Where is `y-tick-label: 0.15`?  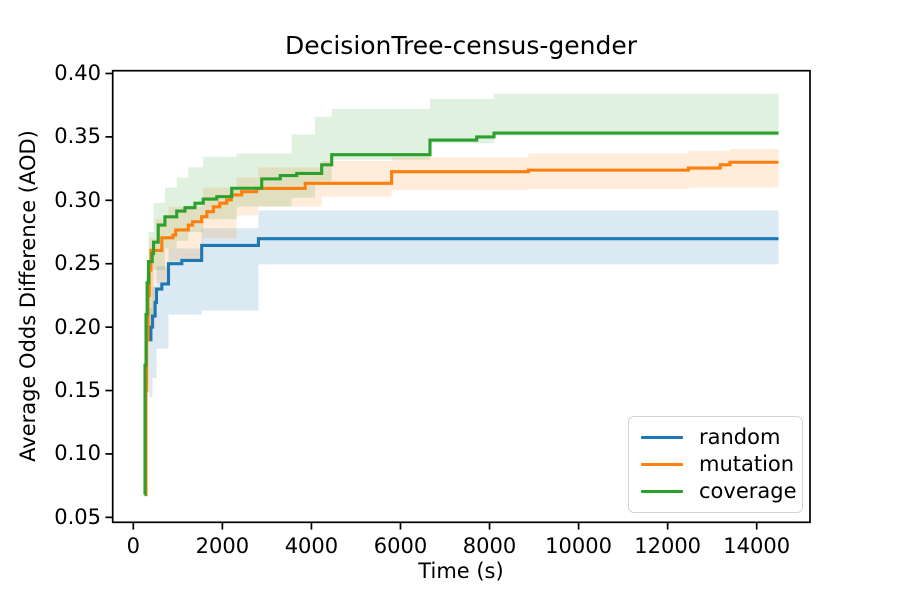
y-tick-label: 0.15 is located at coordinates (77, 390).